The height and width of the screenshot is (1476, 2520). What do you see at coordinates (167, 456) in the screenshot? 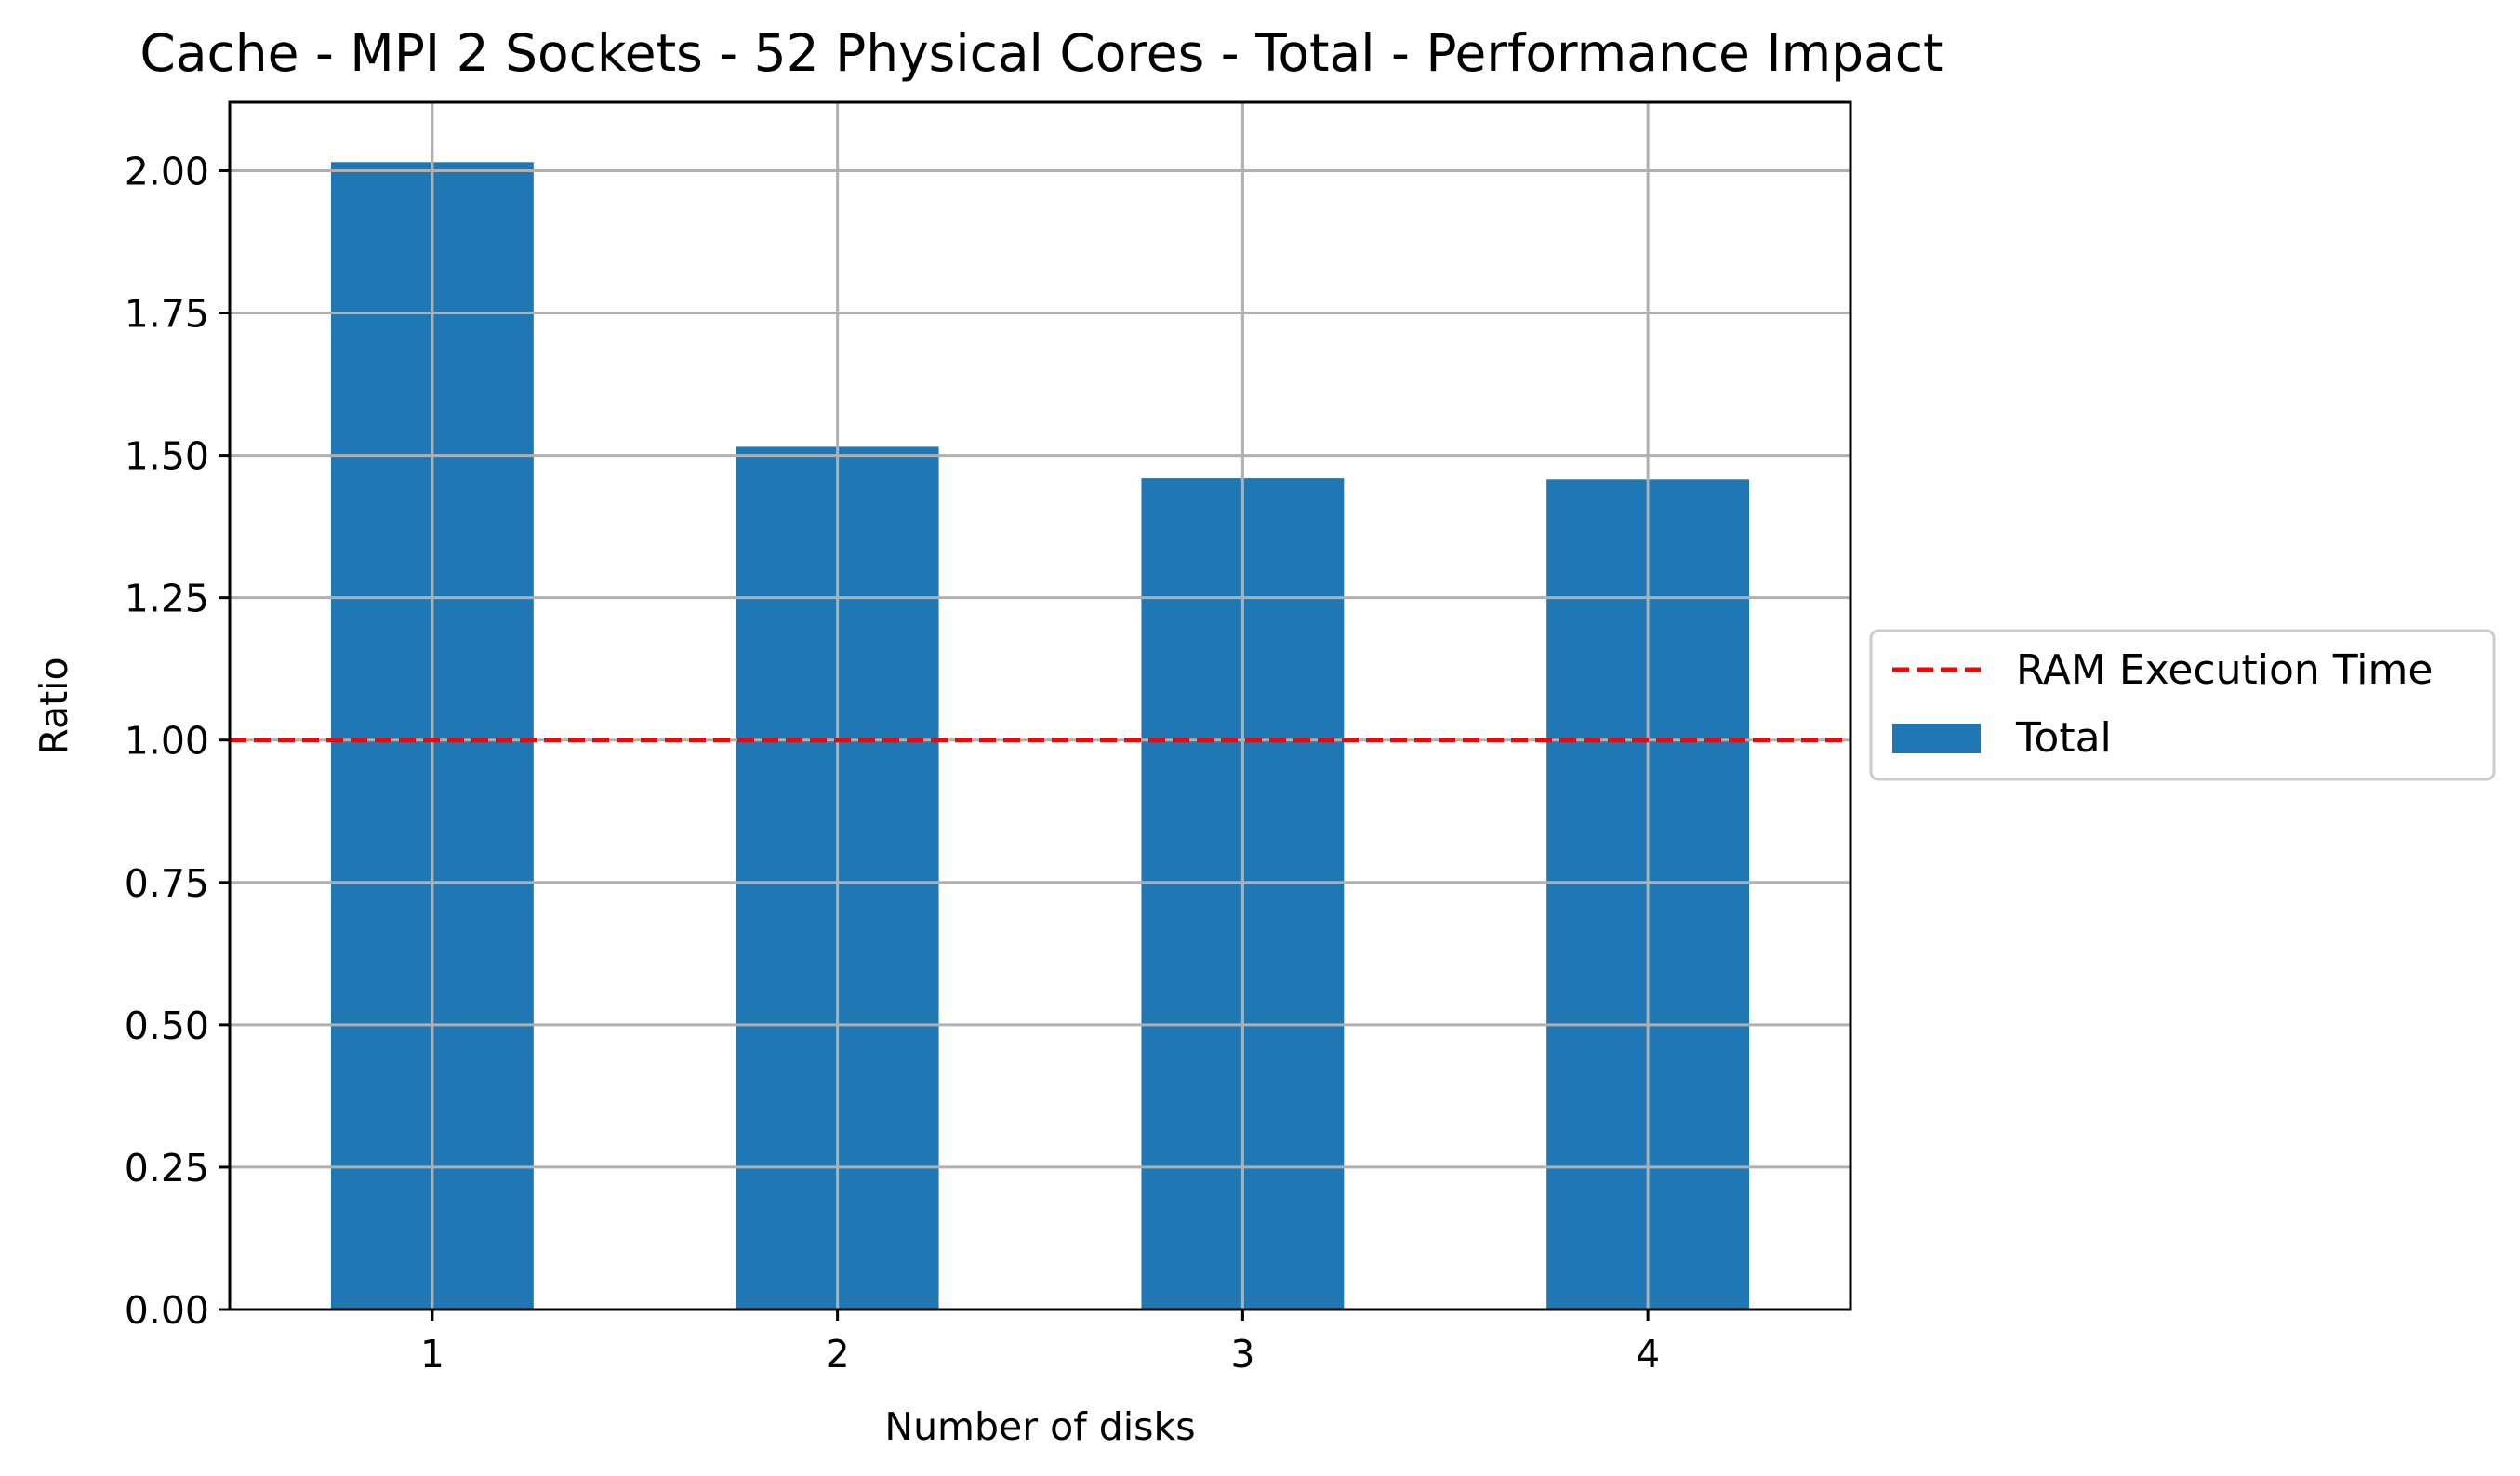
I see `y-tick-label: 1.50` at bounding box center [167, 456].